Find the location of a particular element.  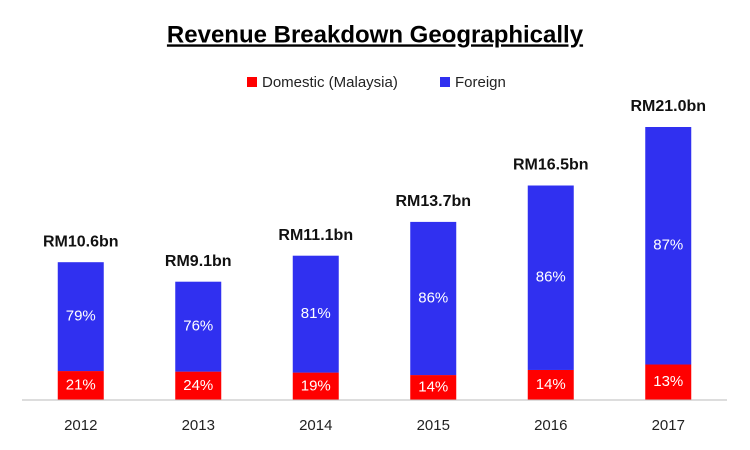

segment-label: 81% is located at coordinates (316, 313).